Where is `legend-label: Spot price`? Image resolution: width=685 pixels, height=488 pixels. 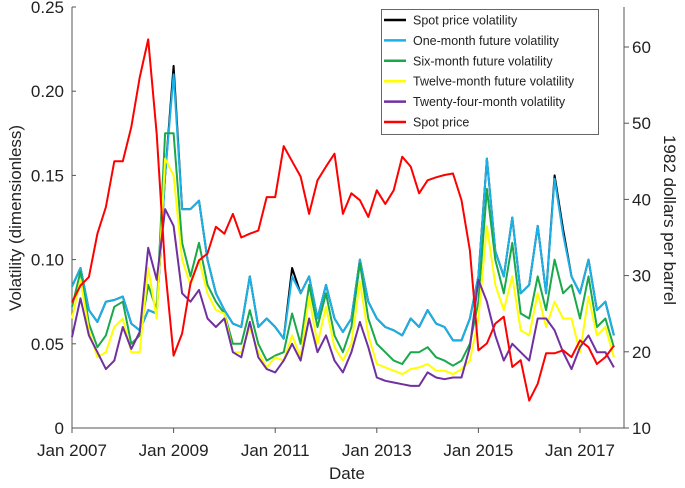
legend-label: Spot price is located at coordinates (441, 123).